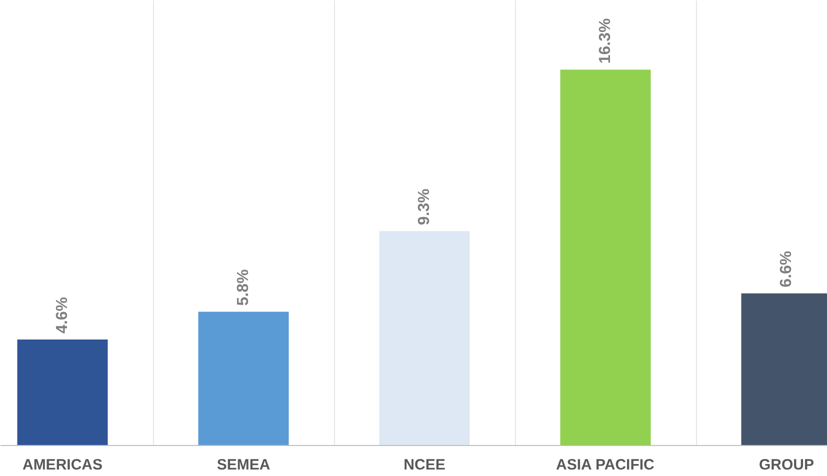 Image resolution: width=827 pixels, height=476 pixels. What do you see at coordinates (425, 465) in the screenshot?
I see `x-tick-label: NCEE` at bounding box center [425, 465].